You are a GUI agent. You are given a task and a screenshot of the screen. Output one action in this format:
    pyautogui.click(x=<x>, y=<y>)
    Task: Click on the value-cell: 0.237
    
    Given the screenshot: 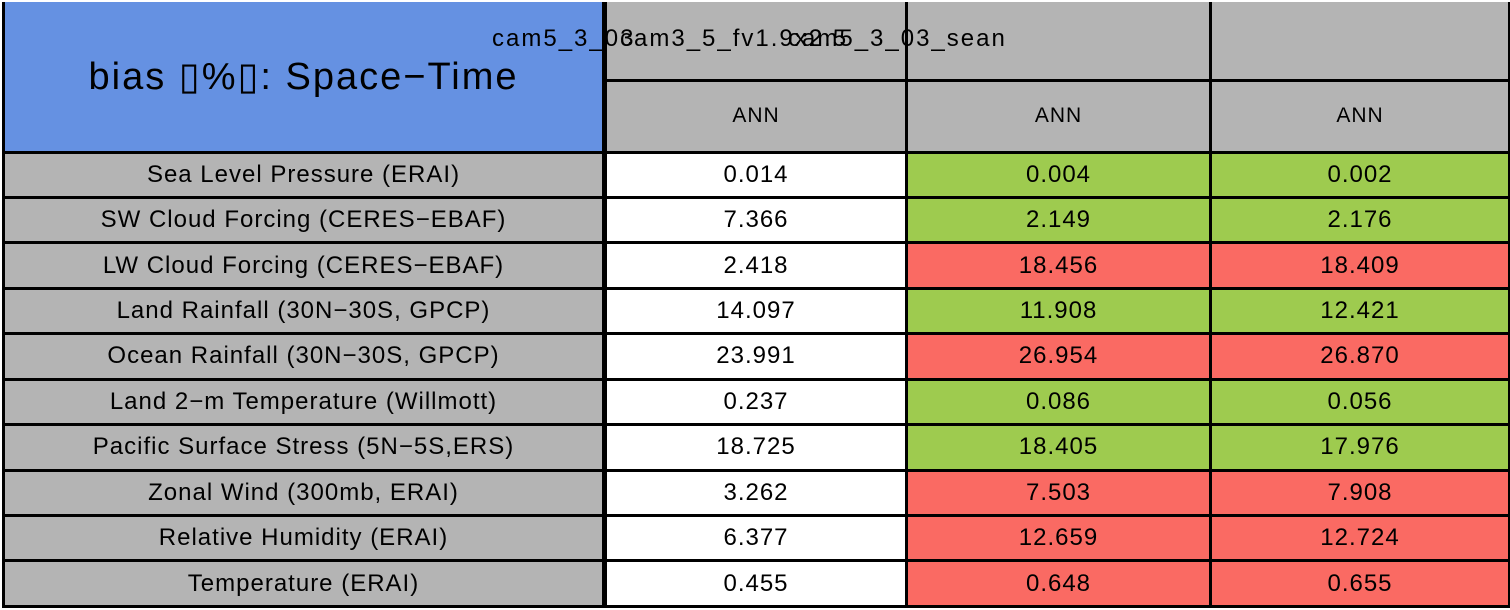 What is the action you would take?
    pyautogui.click(x=755, y=402)
    